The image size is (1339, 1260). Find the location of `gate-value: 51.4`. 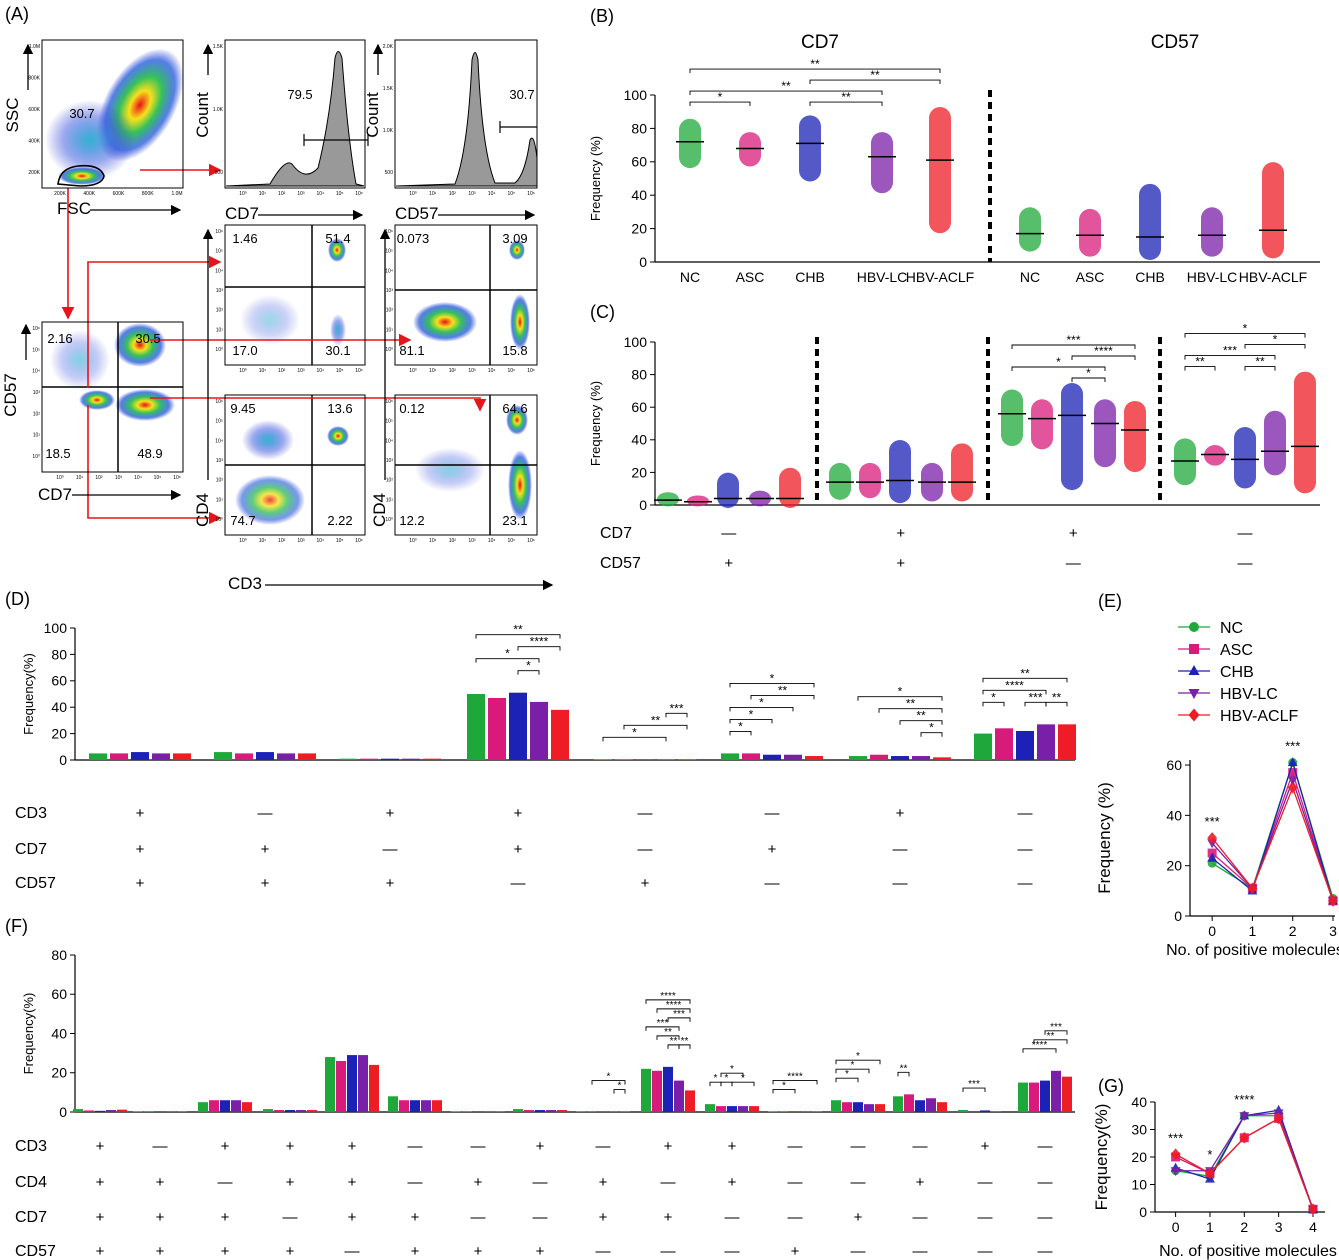

gate-value: 51.4 is located at coordinates (337, 238).